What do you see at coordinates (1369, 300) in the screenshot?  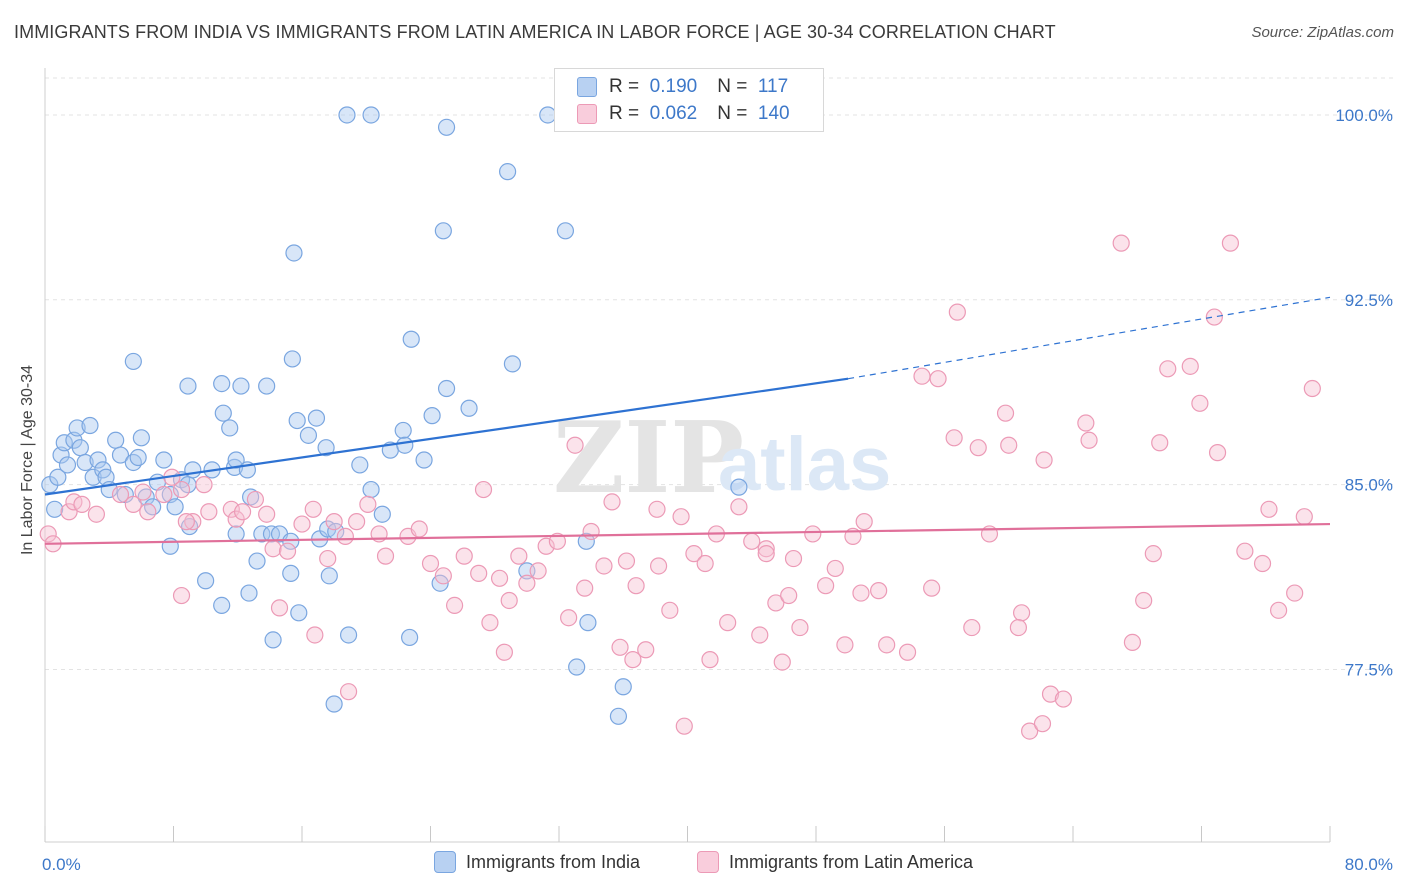 I see `y-tick-label: 92.5%` at bounding box center [1369, 300].